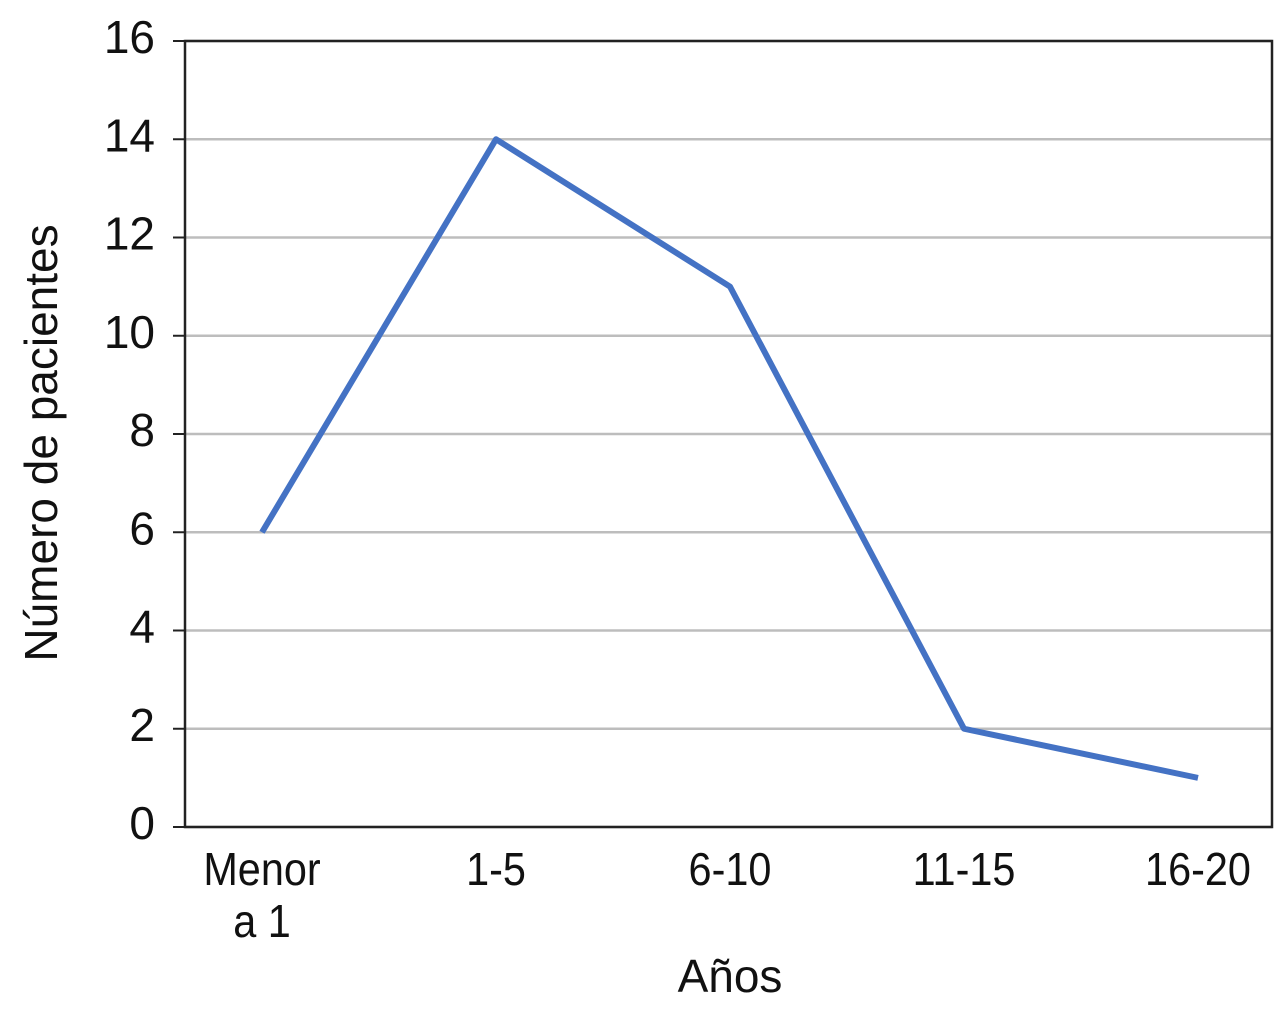  What do you see at coordinates (142, 528) in the screenshot?
I see `y-tick-label: 6` at bounding box center [142, 528].